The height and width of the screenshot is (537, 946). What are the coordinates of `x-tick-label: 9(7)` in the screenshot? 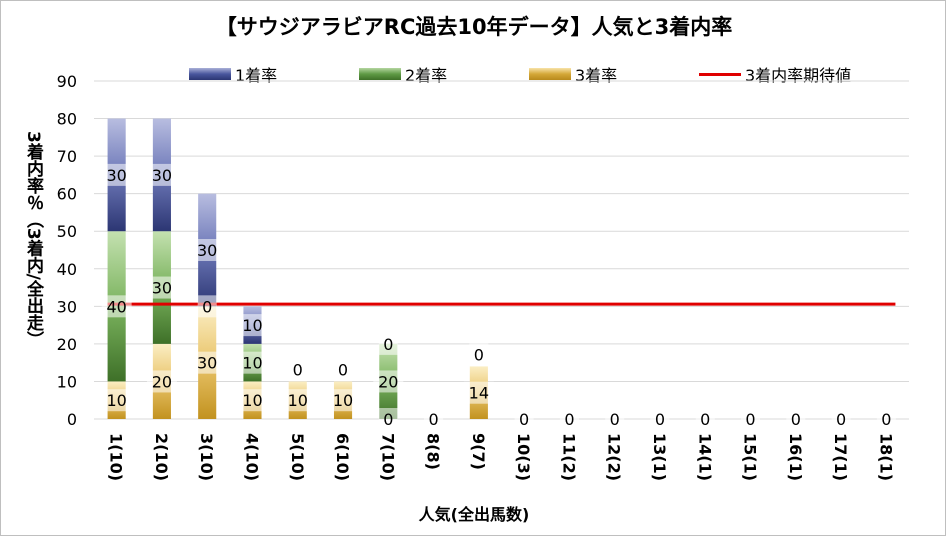 It's located at (478, 451).